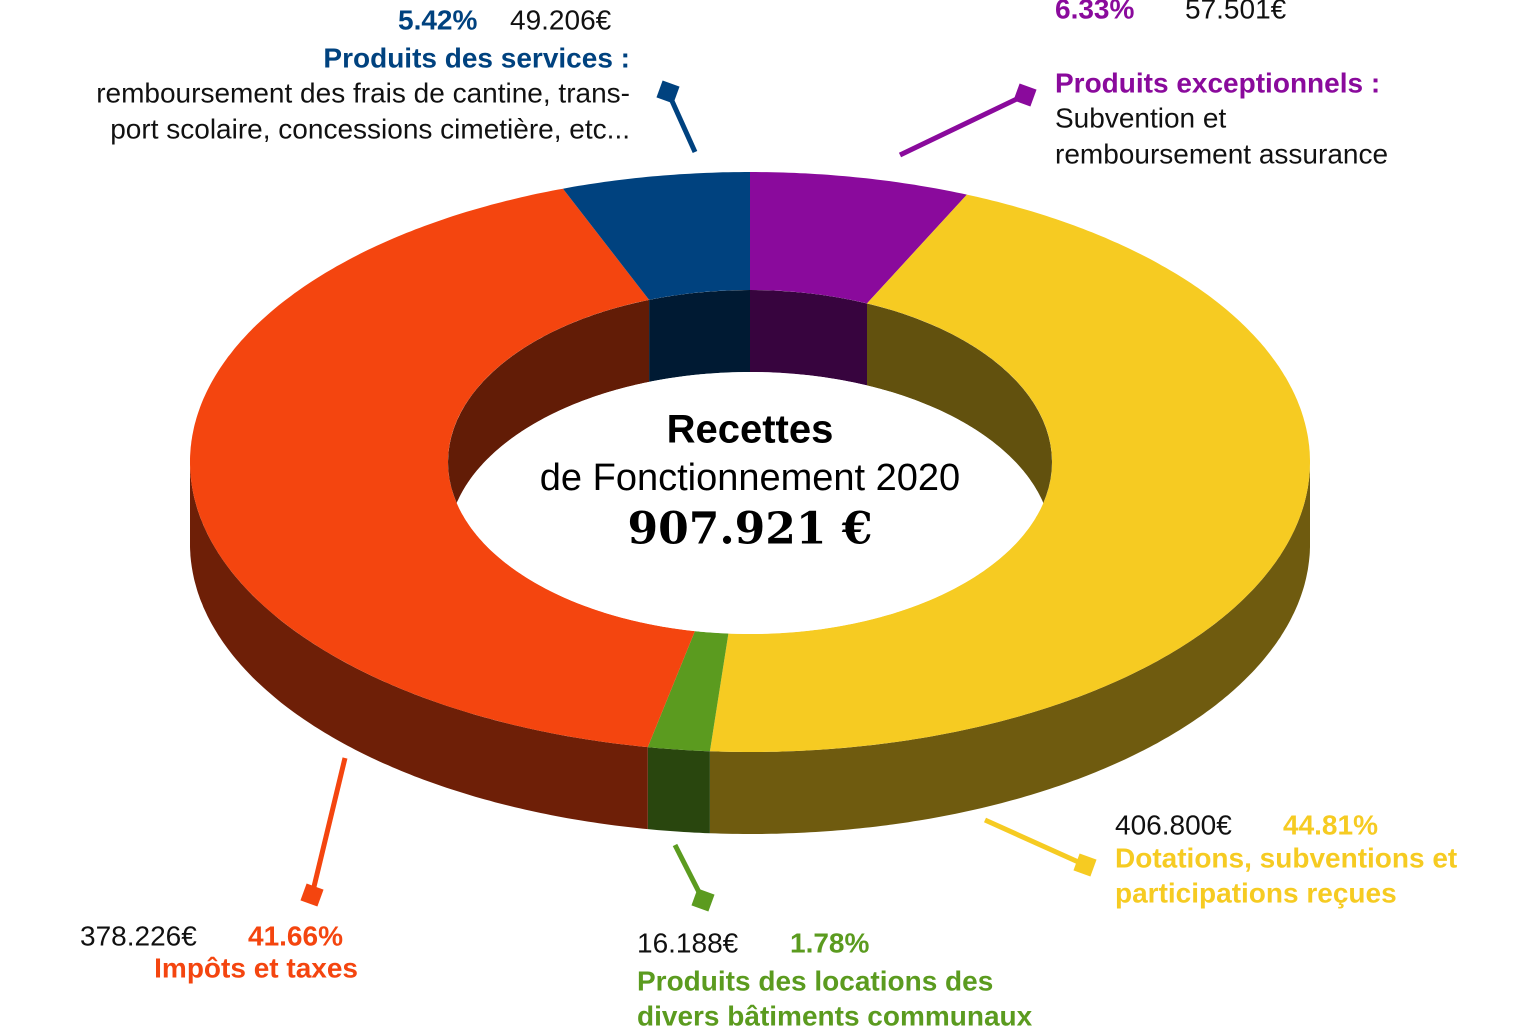  Describe the element at coordinates (829, 942) in the screenshot. I see `value-label: 1.78%` at that location.